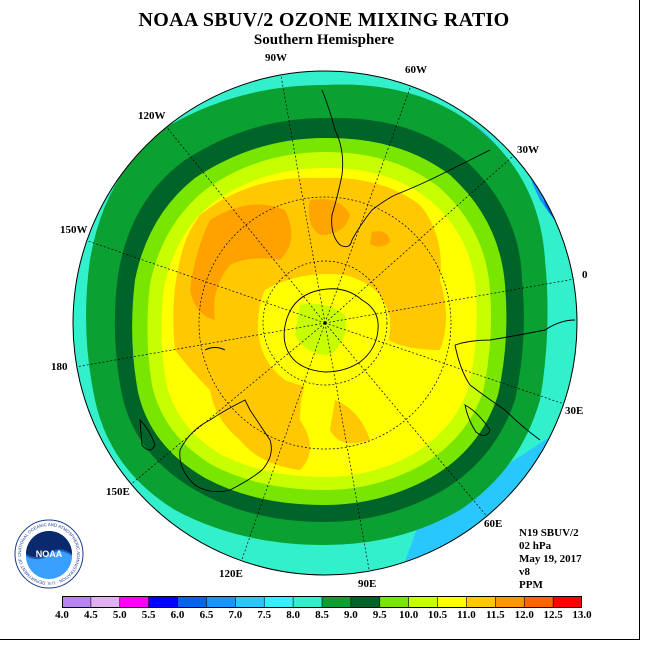  What do you see at coordinates (495, 615) in the screenshot?
I see `colorbar-label: 11.5` at bounding box center [495, 615].